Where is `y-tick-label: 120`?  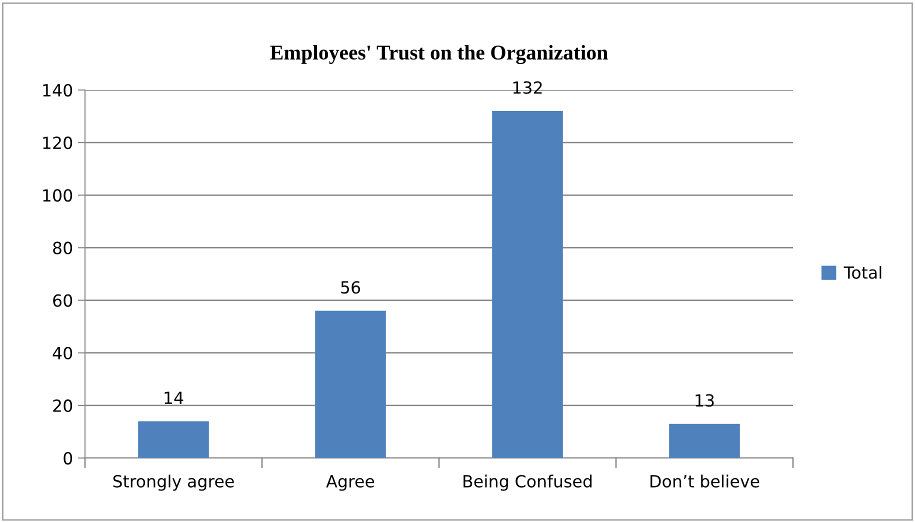 y-tick-label: 120 is located at coordinates (57, 143).